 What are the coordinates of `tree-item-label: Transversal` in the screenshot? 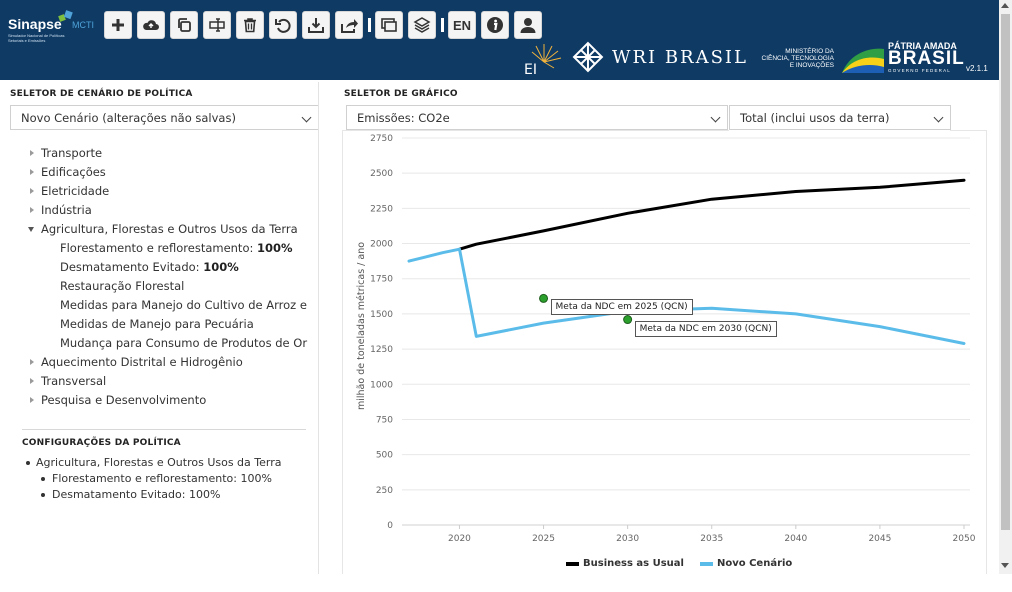 It's located at (74, 381).